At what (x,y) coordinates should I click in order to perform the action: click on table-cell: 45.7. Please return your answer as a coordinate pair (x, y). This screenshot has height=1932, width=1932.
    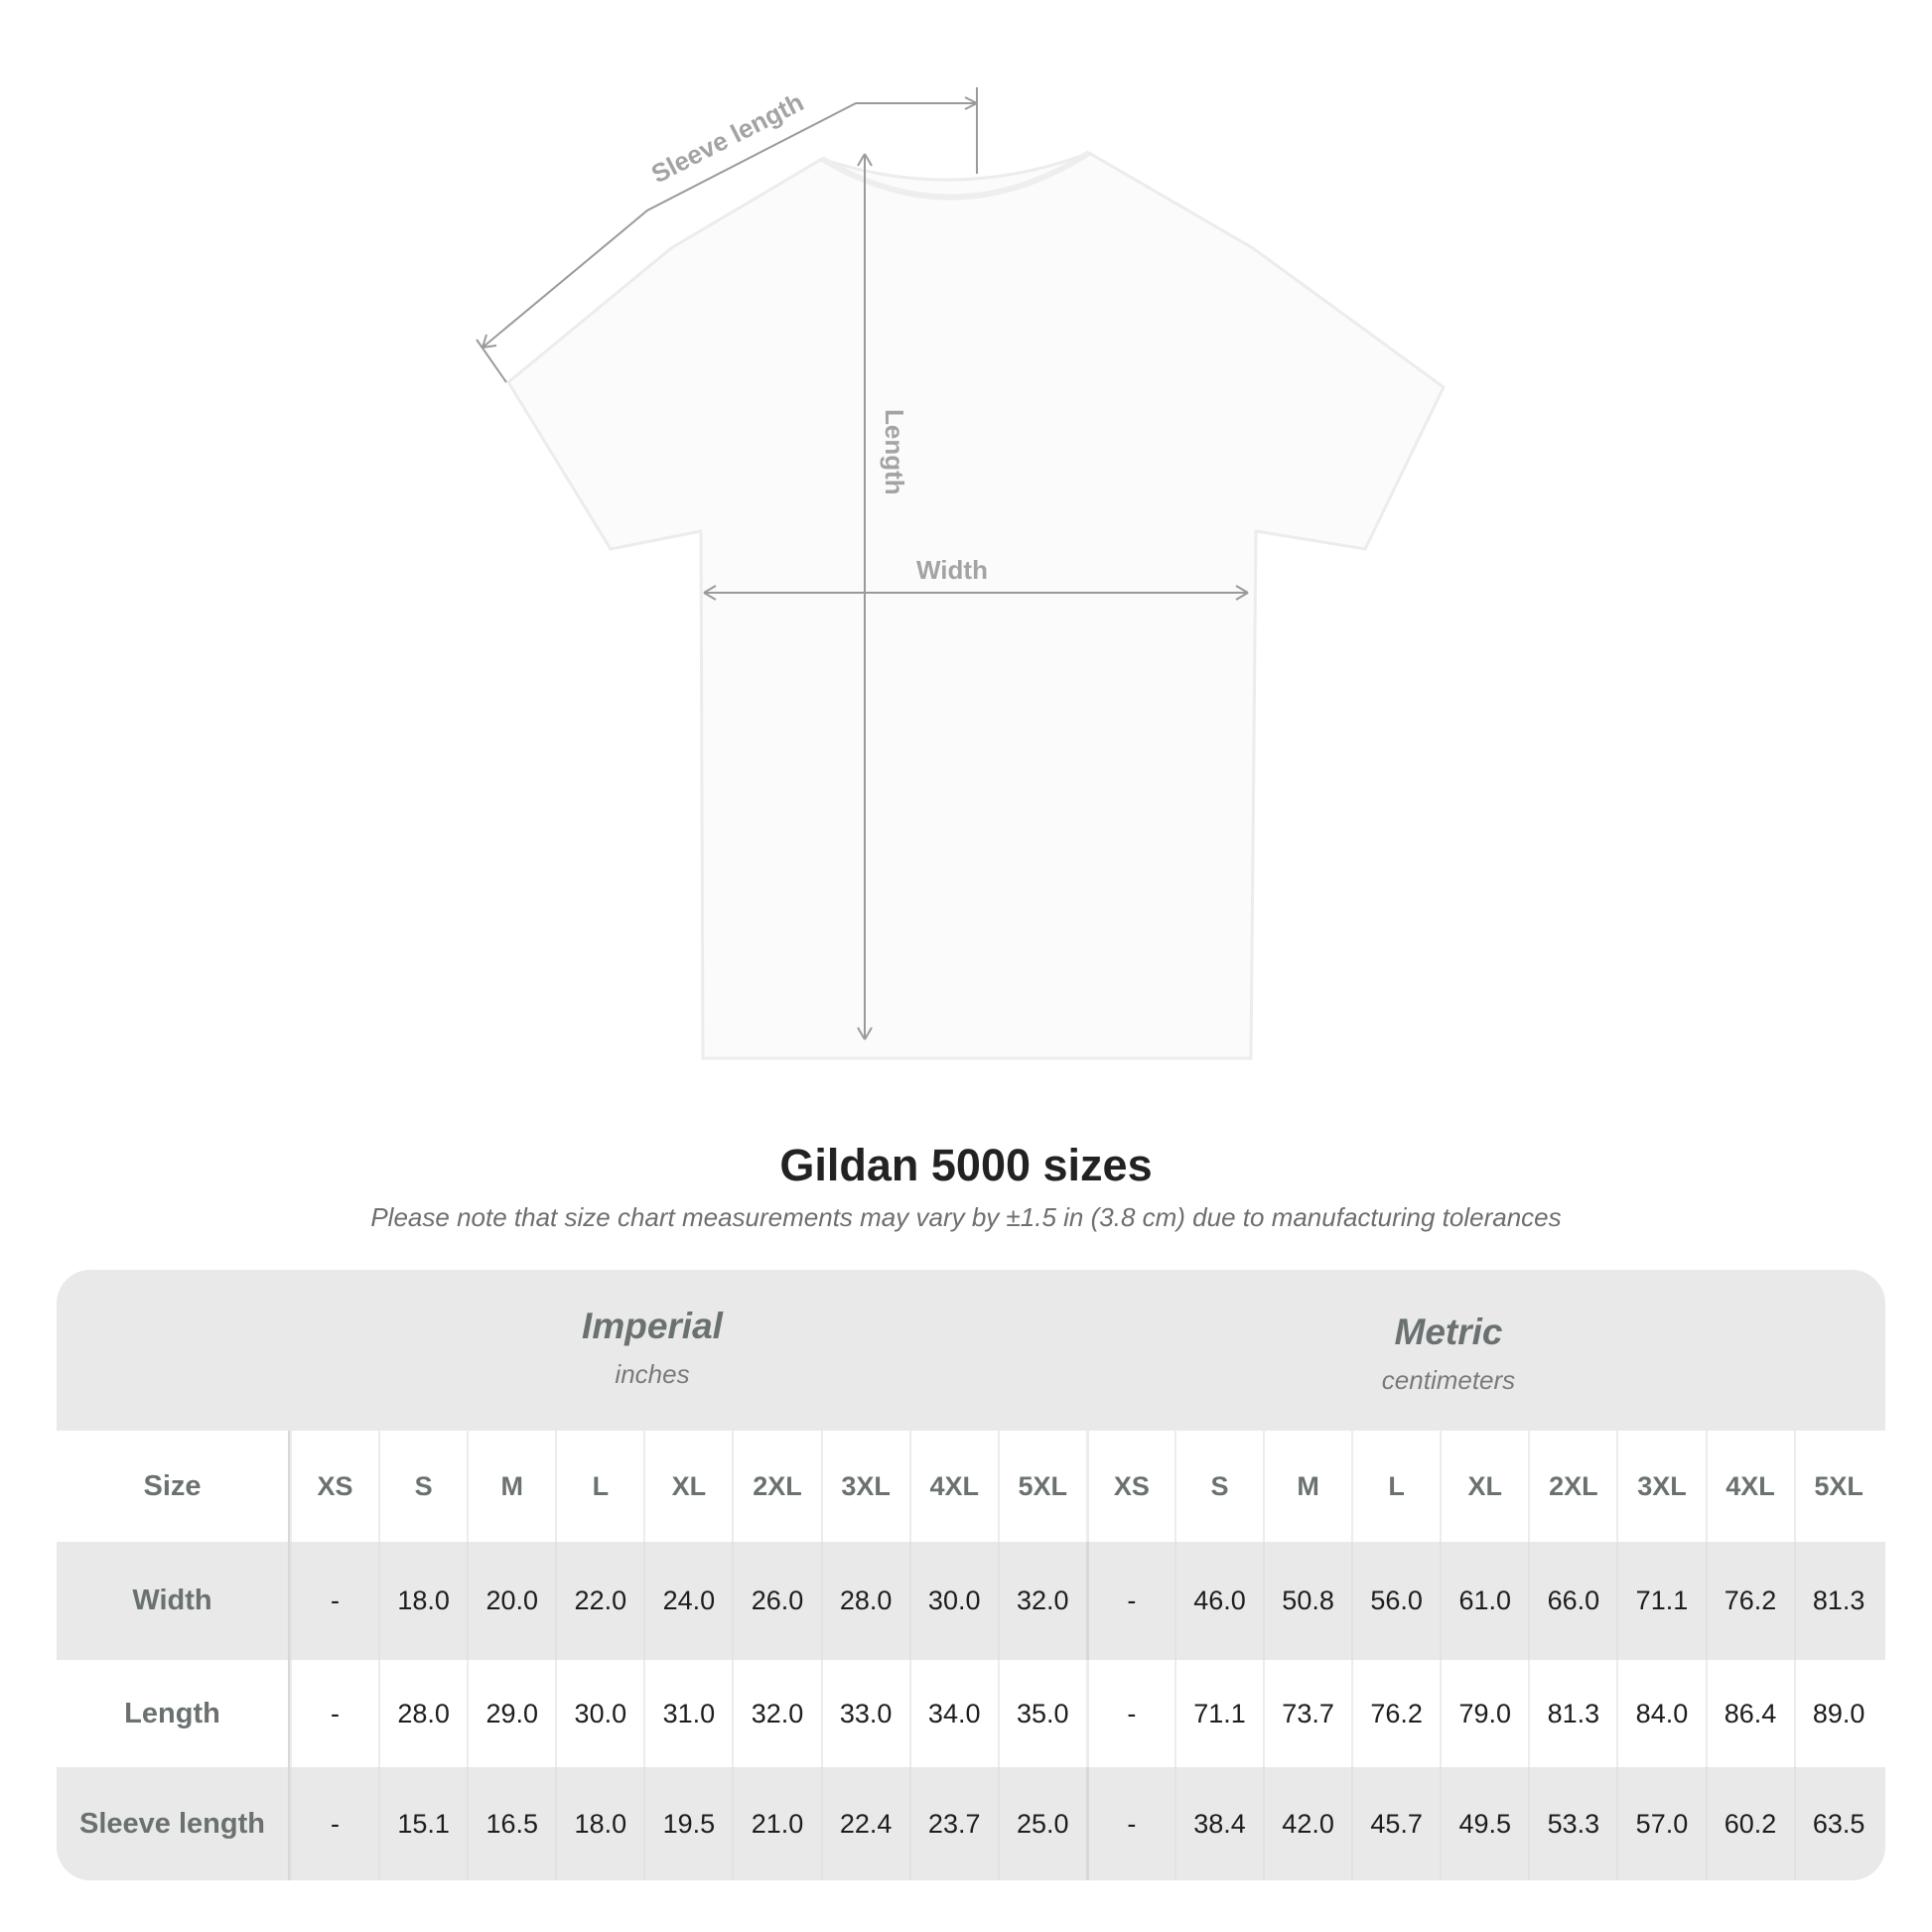
    Looking at the image, I should click on (1395, 1823).